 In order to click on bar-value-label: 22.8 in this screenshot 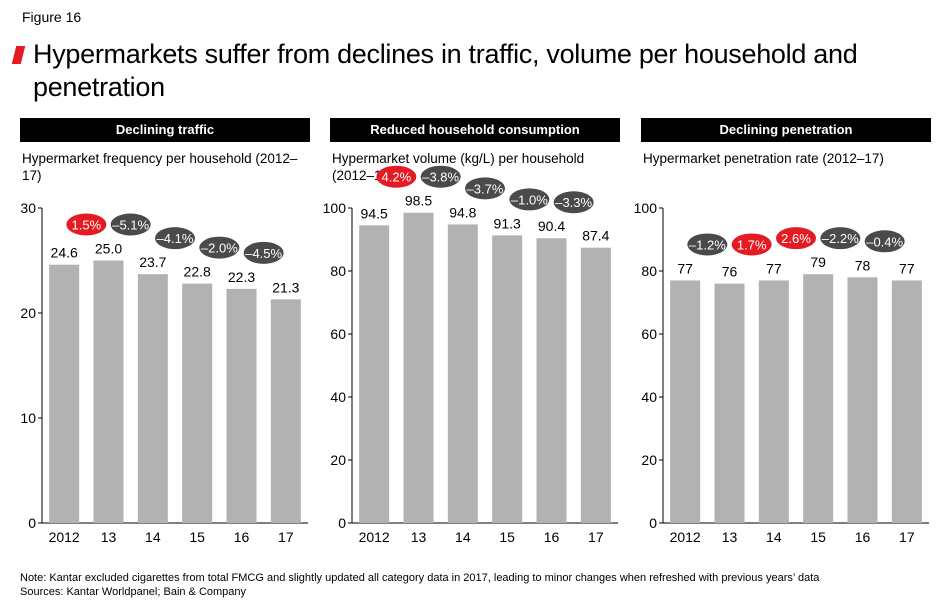, I will do `click(197, 272)`.